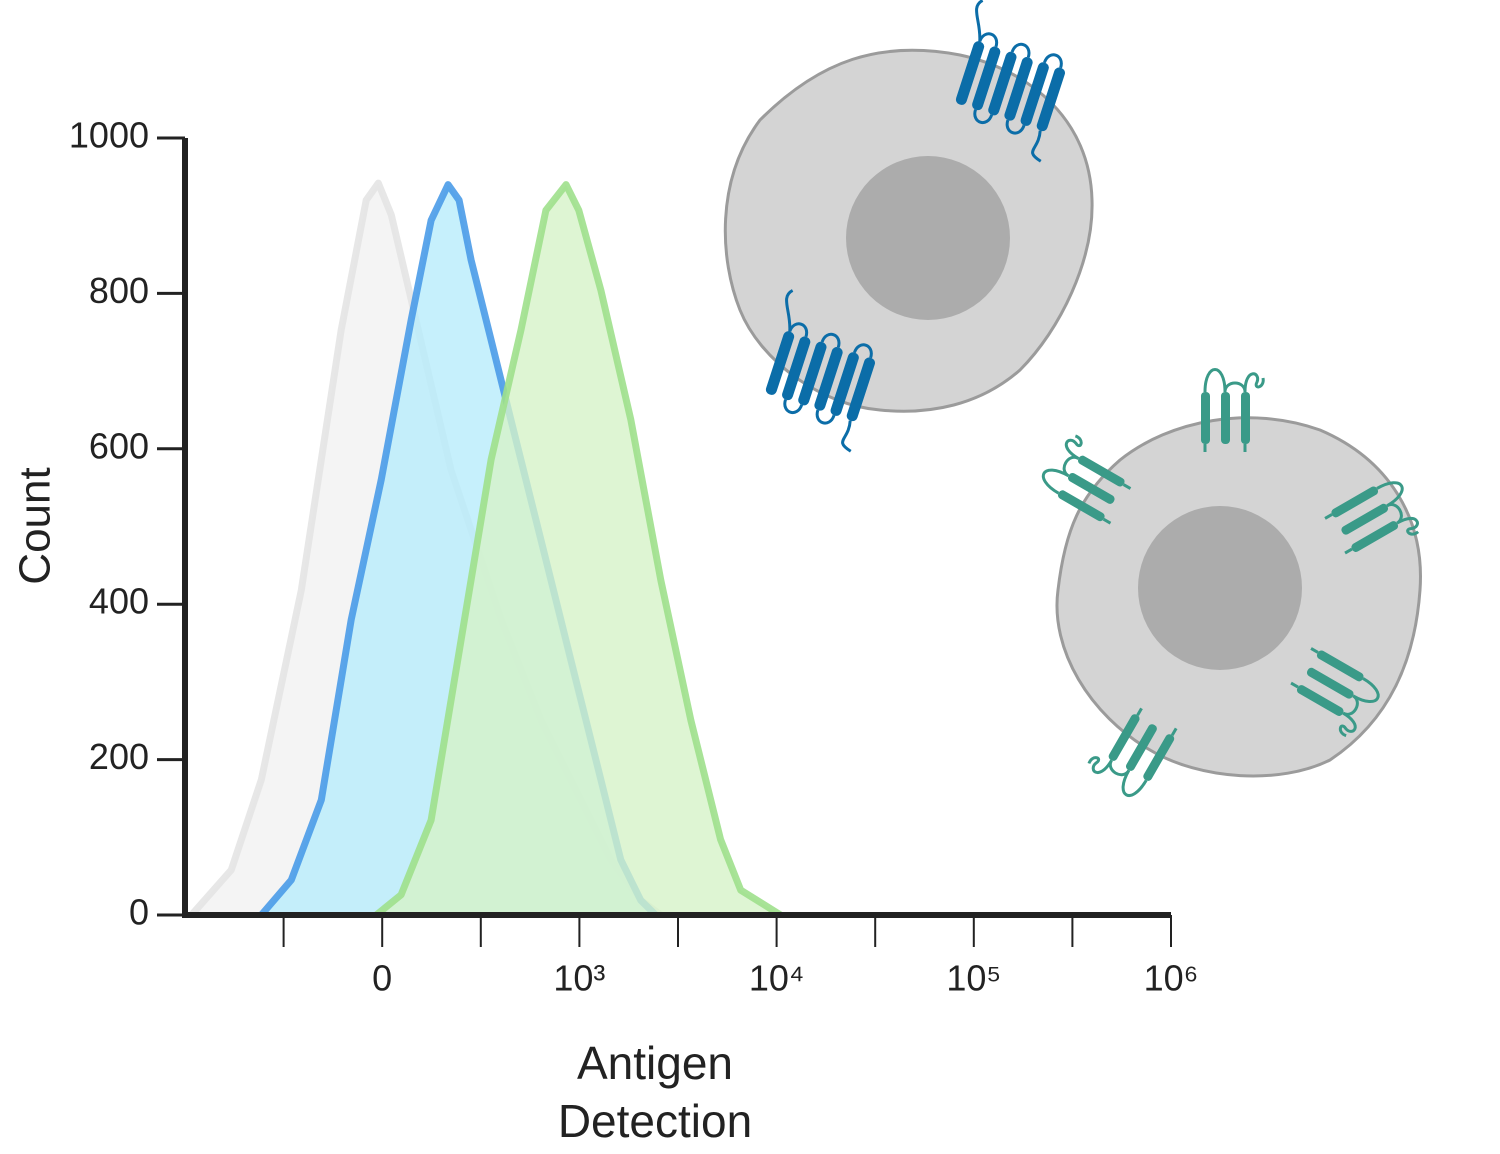 The image size is (1500, 1154). What do you see at coordinates (35, 525) in the screenshot?
I see `y-axis-label: Count` at bounding box center [35, 525].